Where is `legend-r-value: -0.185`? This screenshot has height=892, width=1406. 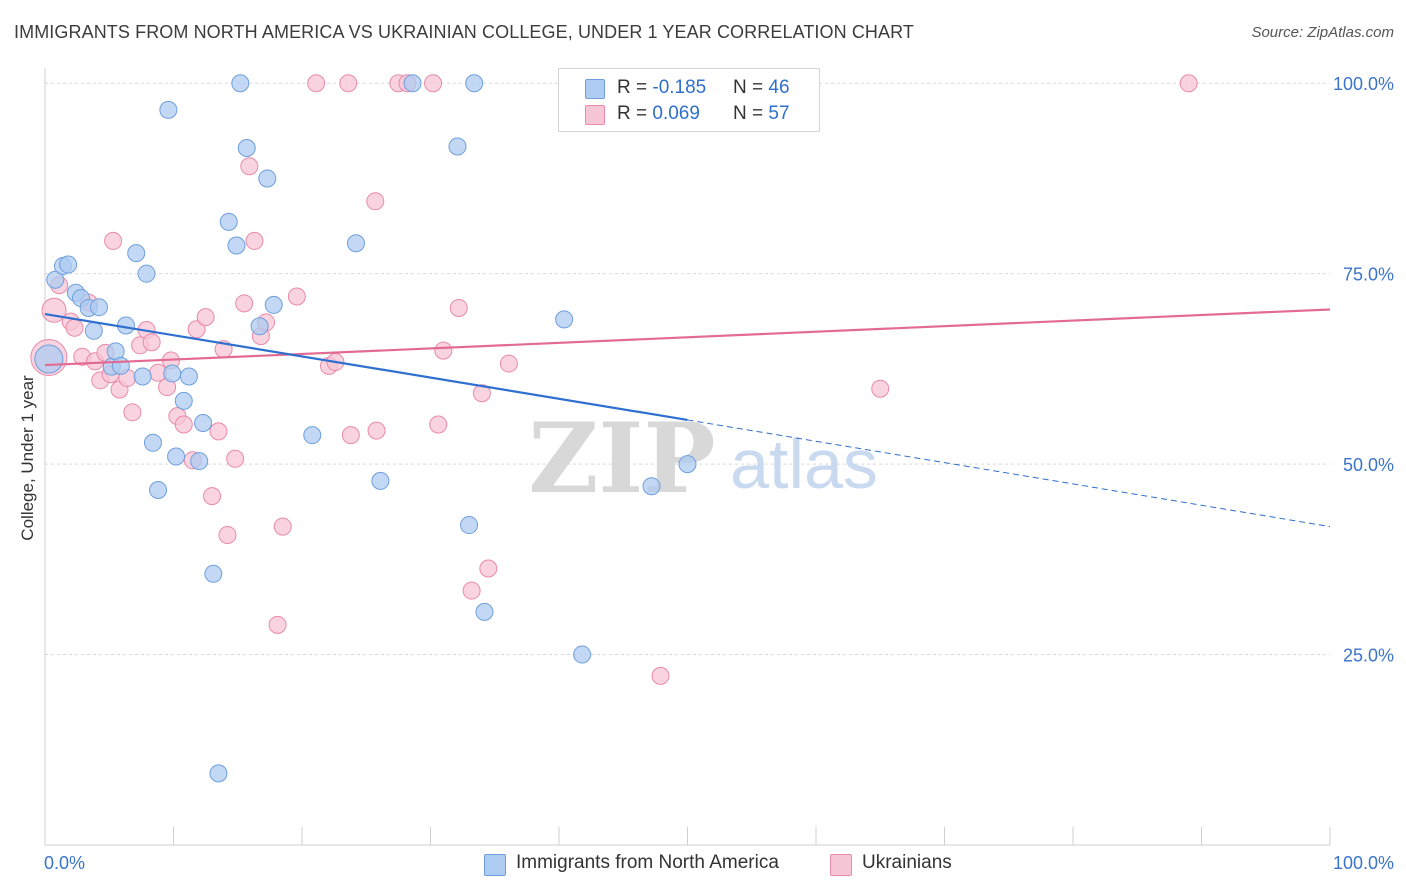
legend-r-value: -0.185 is located at coordinates (679, 87).